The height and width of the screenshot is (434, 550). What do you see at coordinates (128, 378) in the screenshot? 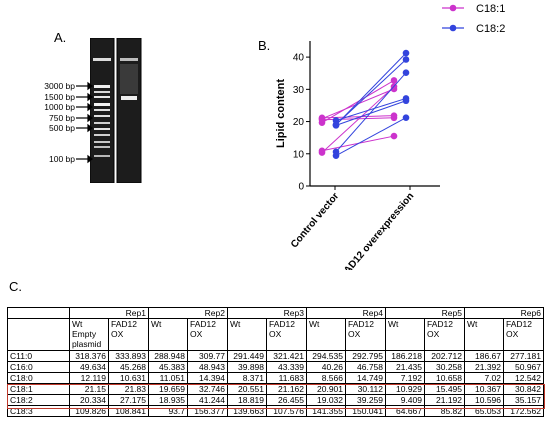
I see `table-cell: 10.631` at bounding box center [128, 378].